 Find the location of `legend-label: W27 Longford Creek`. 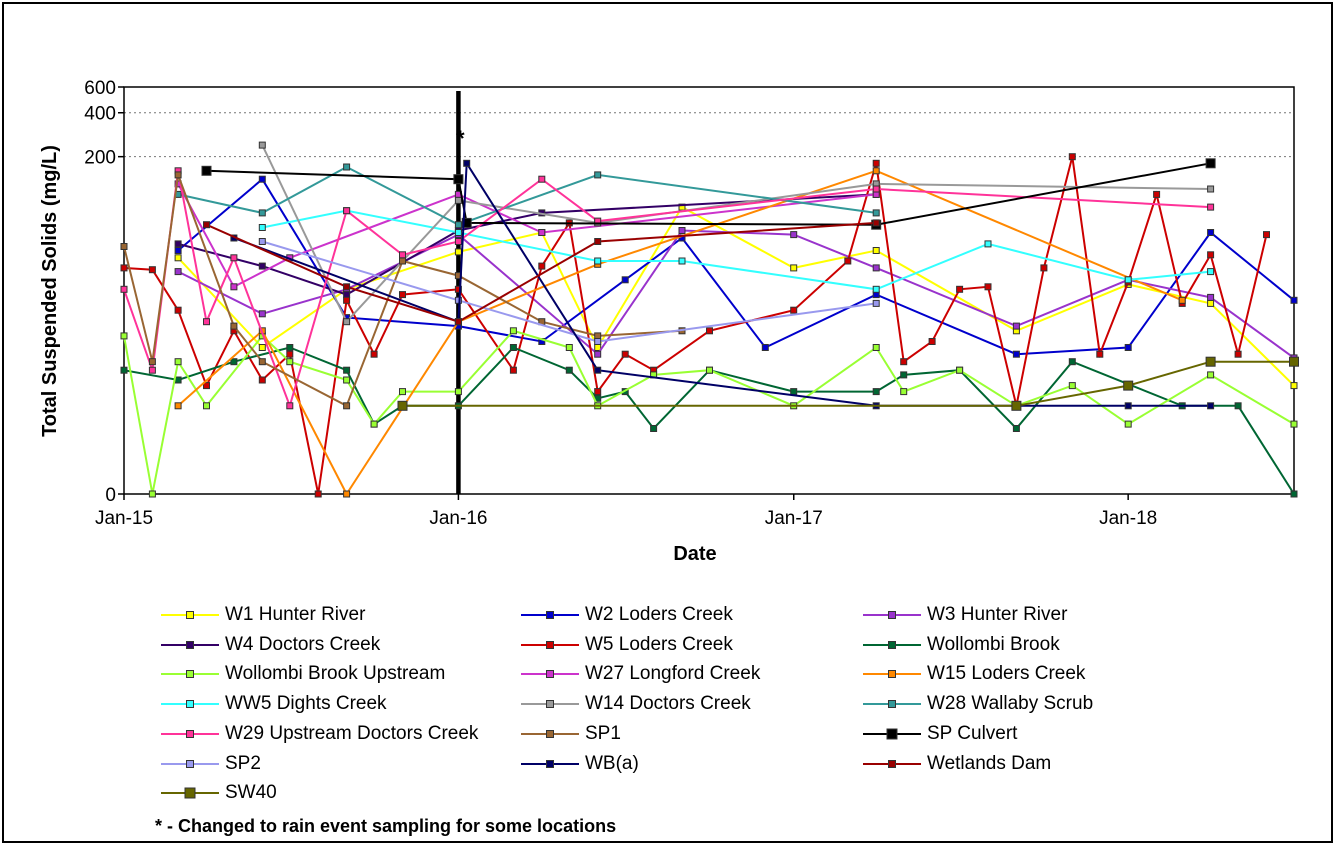

legend-label: W27 Longford Creek is located at coordinates (673, 674).